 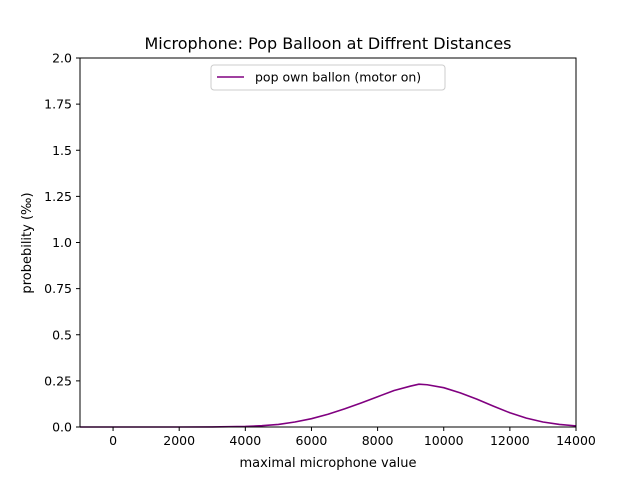 I want to click on legend-box, so click(x=328, y=77).